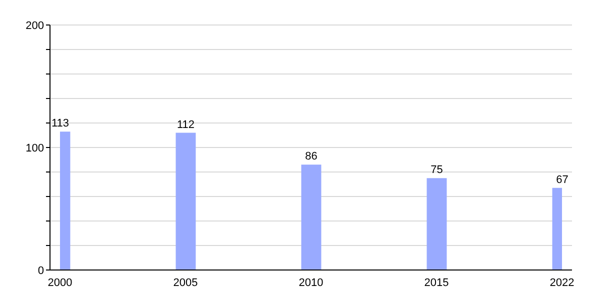  What do you see at coordinates (311, 282) in the screenshot?
I see `x-tick-label: 2010` at bounding box center [311, 282].